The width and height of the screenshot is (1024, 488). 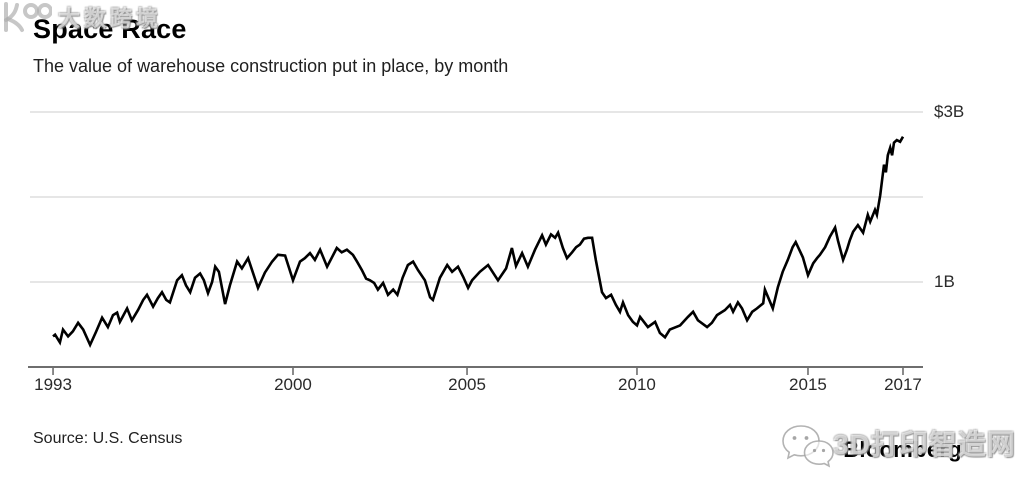 I want to click on x-axis-tick-label-2005: 2005, so click(x=467, y=384).